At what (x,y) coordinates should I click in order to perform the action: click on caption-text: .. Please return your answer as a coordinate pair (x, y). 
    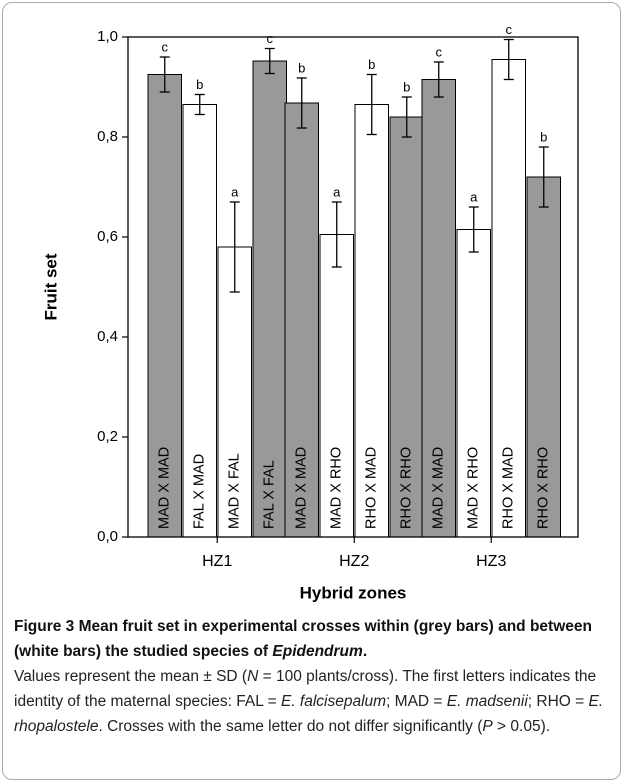
    Looking at the image, I should click on (365, 651).